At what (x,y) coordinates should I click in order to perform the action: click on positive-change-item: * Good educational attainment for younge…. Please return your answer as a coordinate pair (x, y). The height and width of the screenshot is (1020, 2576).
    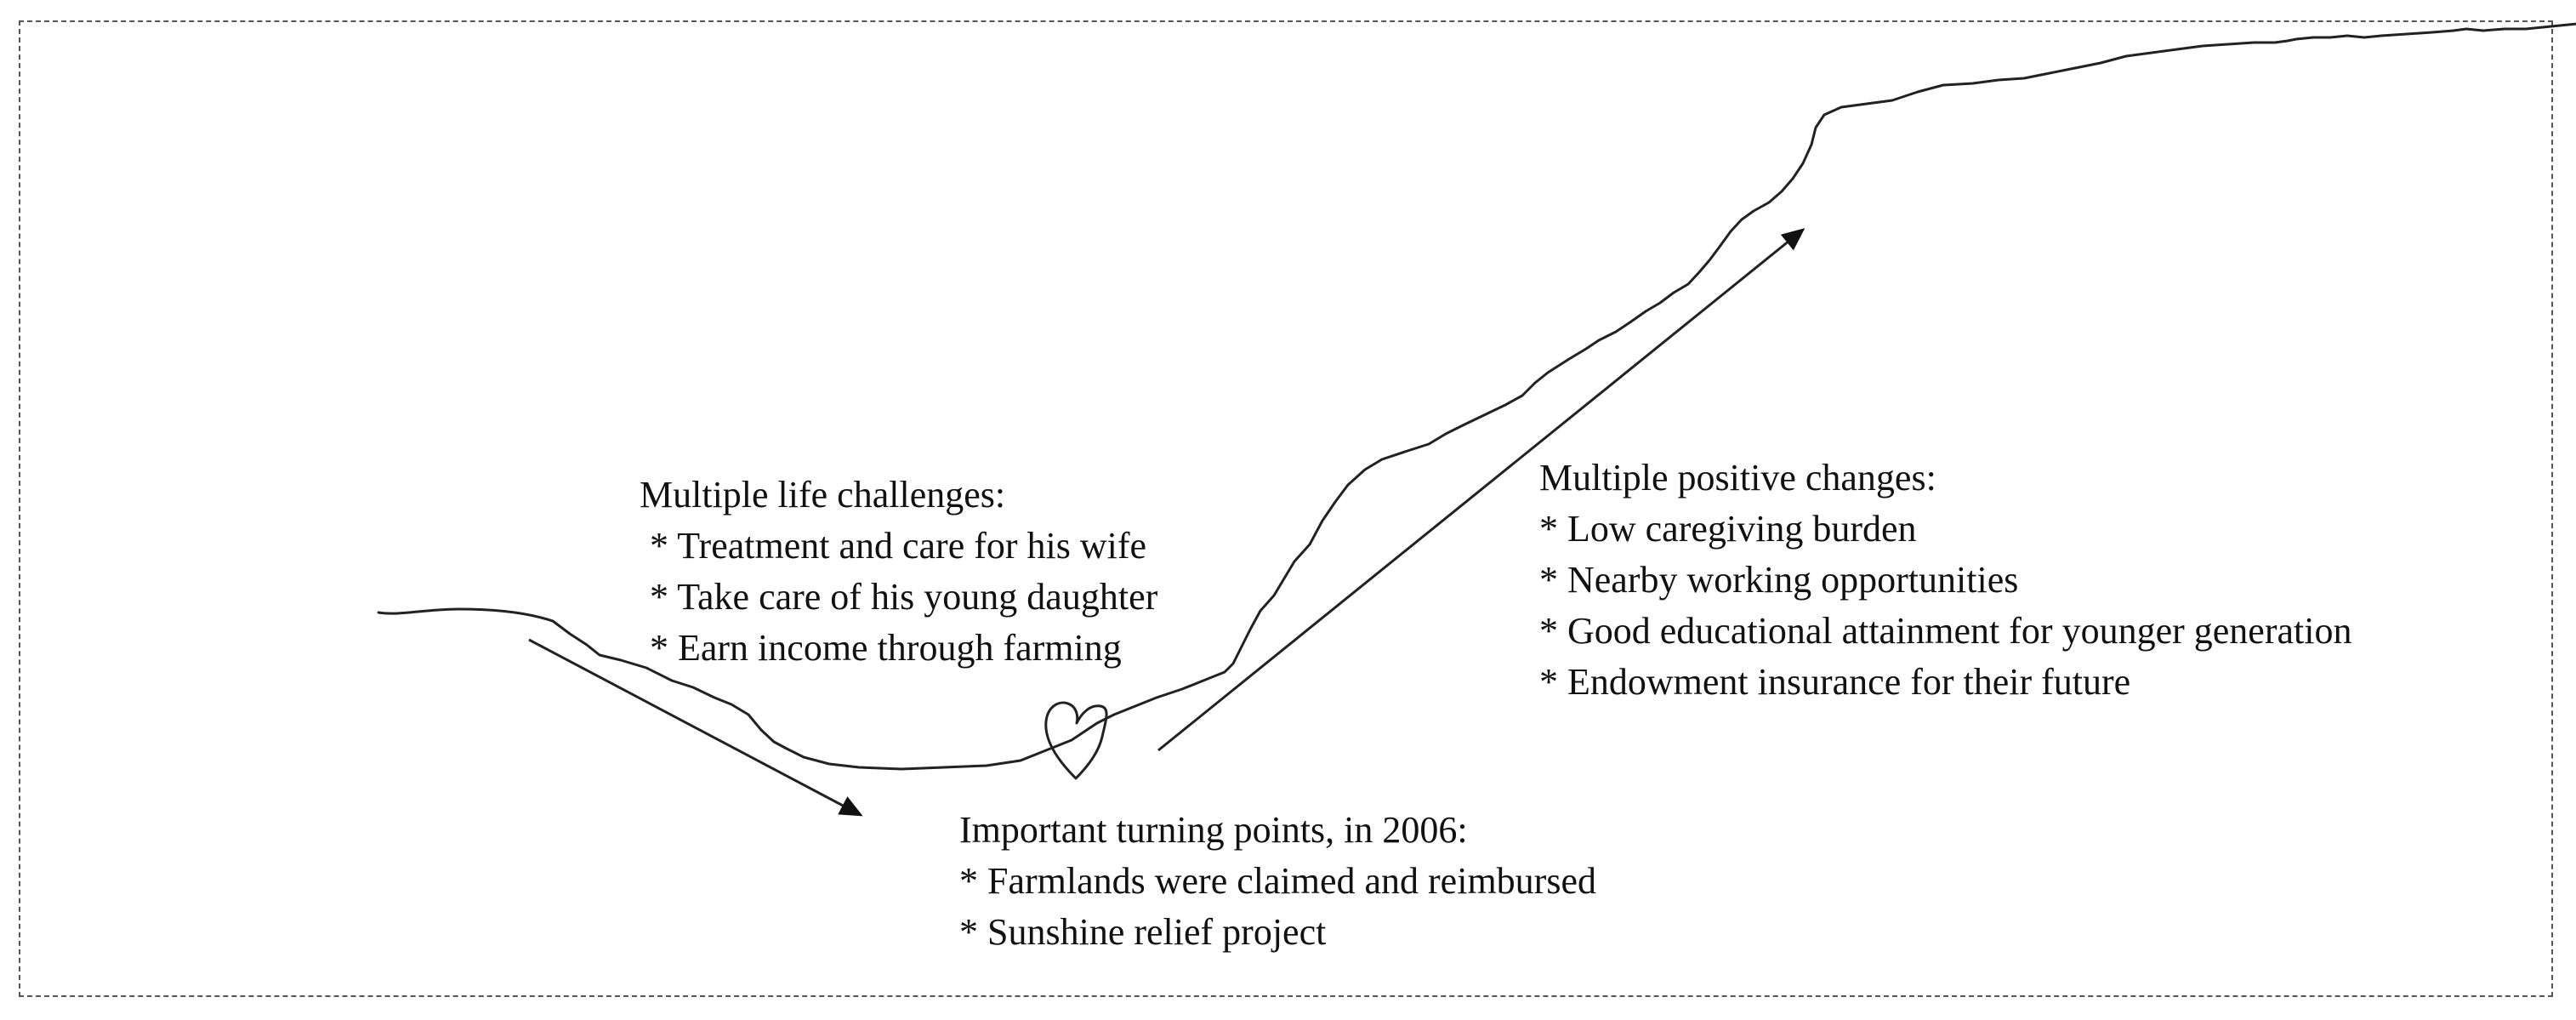
    Looking at the image, I should click on (1945, 631).